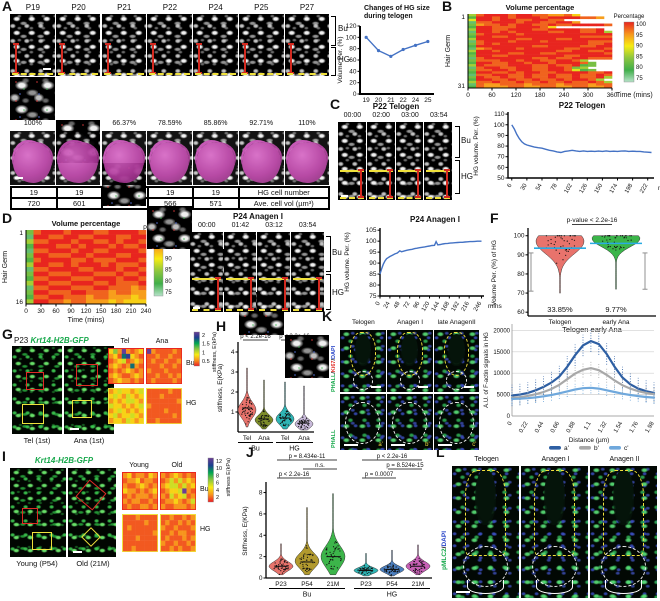 This screenshot has height=601, width=660. What do you see at coordinates (478, 306) in the screenshot?
I see `svg-text: 246` at bounding box center [478, 306].